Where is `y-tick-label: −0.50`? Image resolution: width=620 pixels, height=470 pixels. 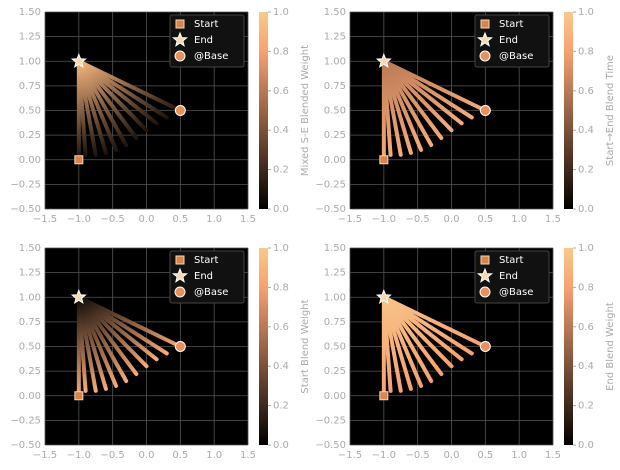 y-tick-label: −0.50 is located at coordinates (330, 445).